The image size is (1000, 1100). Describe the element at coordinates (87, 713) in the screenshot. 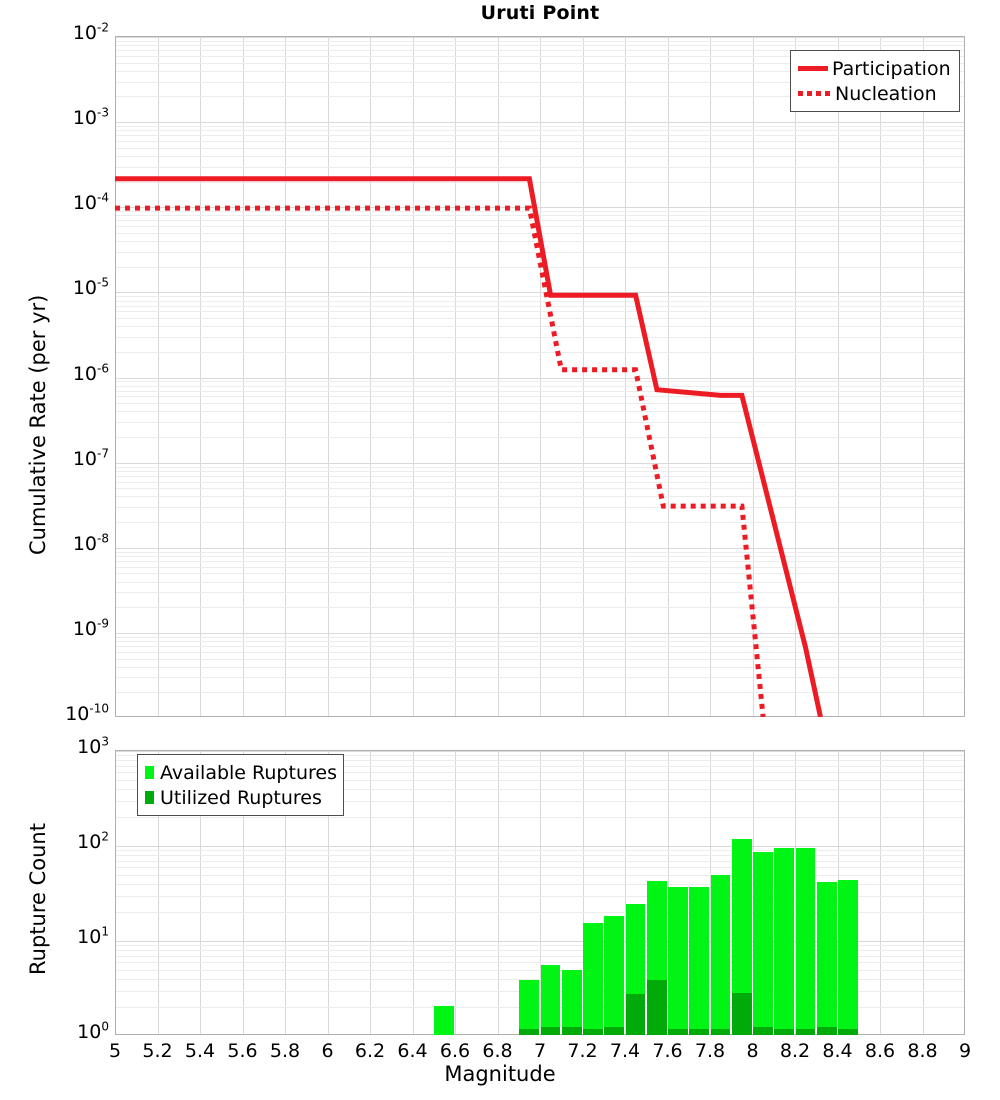

I see `y-tick-label: 10⁻¹⁰` at that location.